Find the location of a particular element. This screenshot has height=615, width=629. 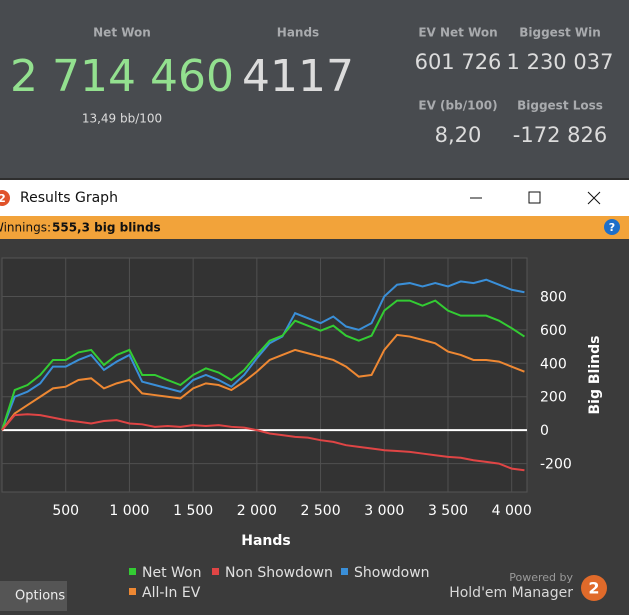

winnings-label: Winnings: is located at coordinates (25, 228).